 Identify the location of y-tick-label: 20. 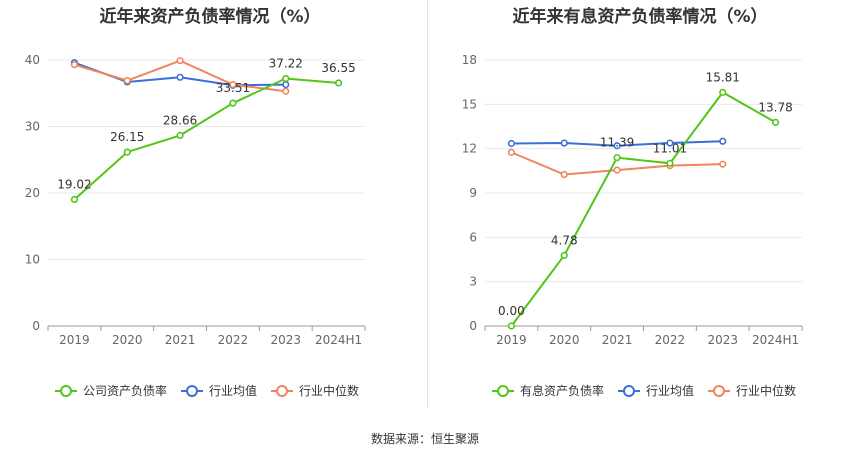
(32, 193).